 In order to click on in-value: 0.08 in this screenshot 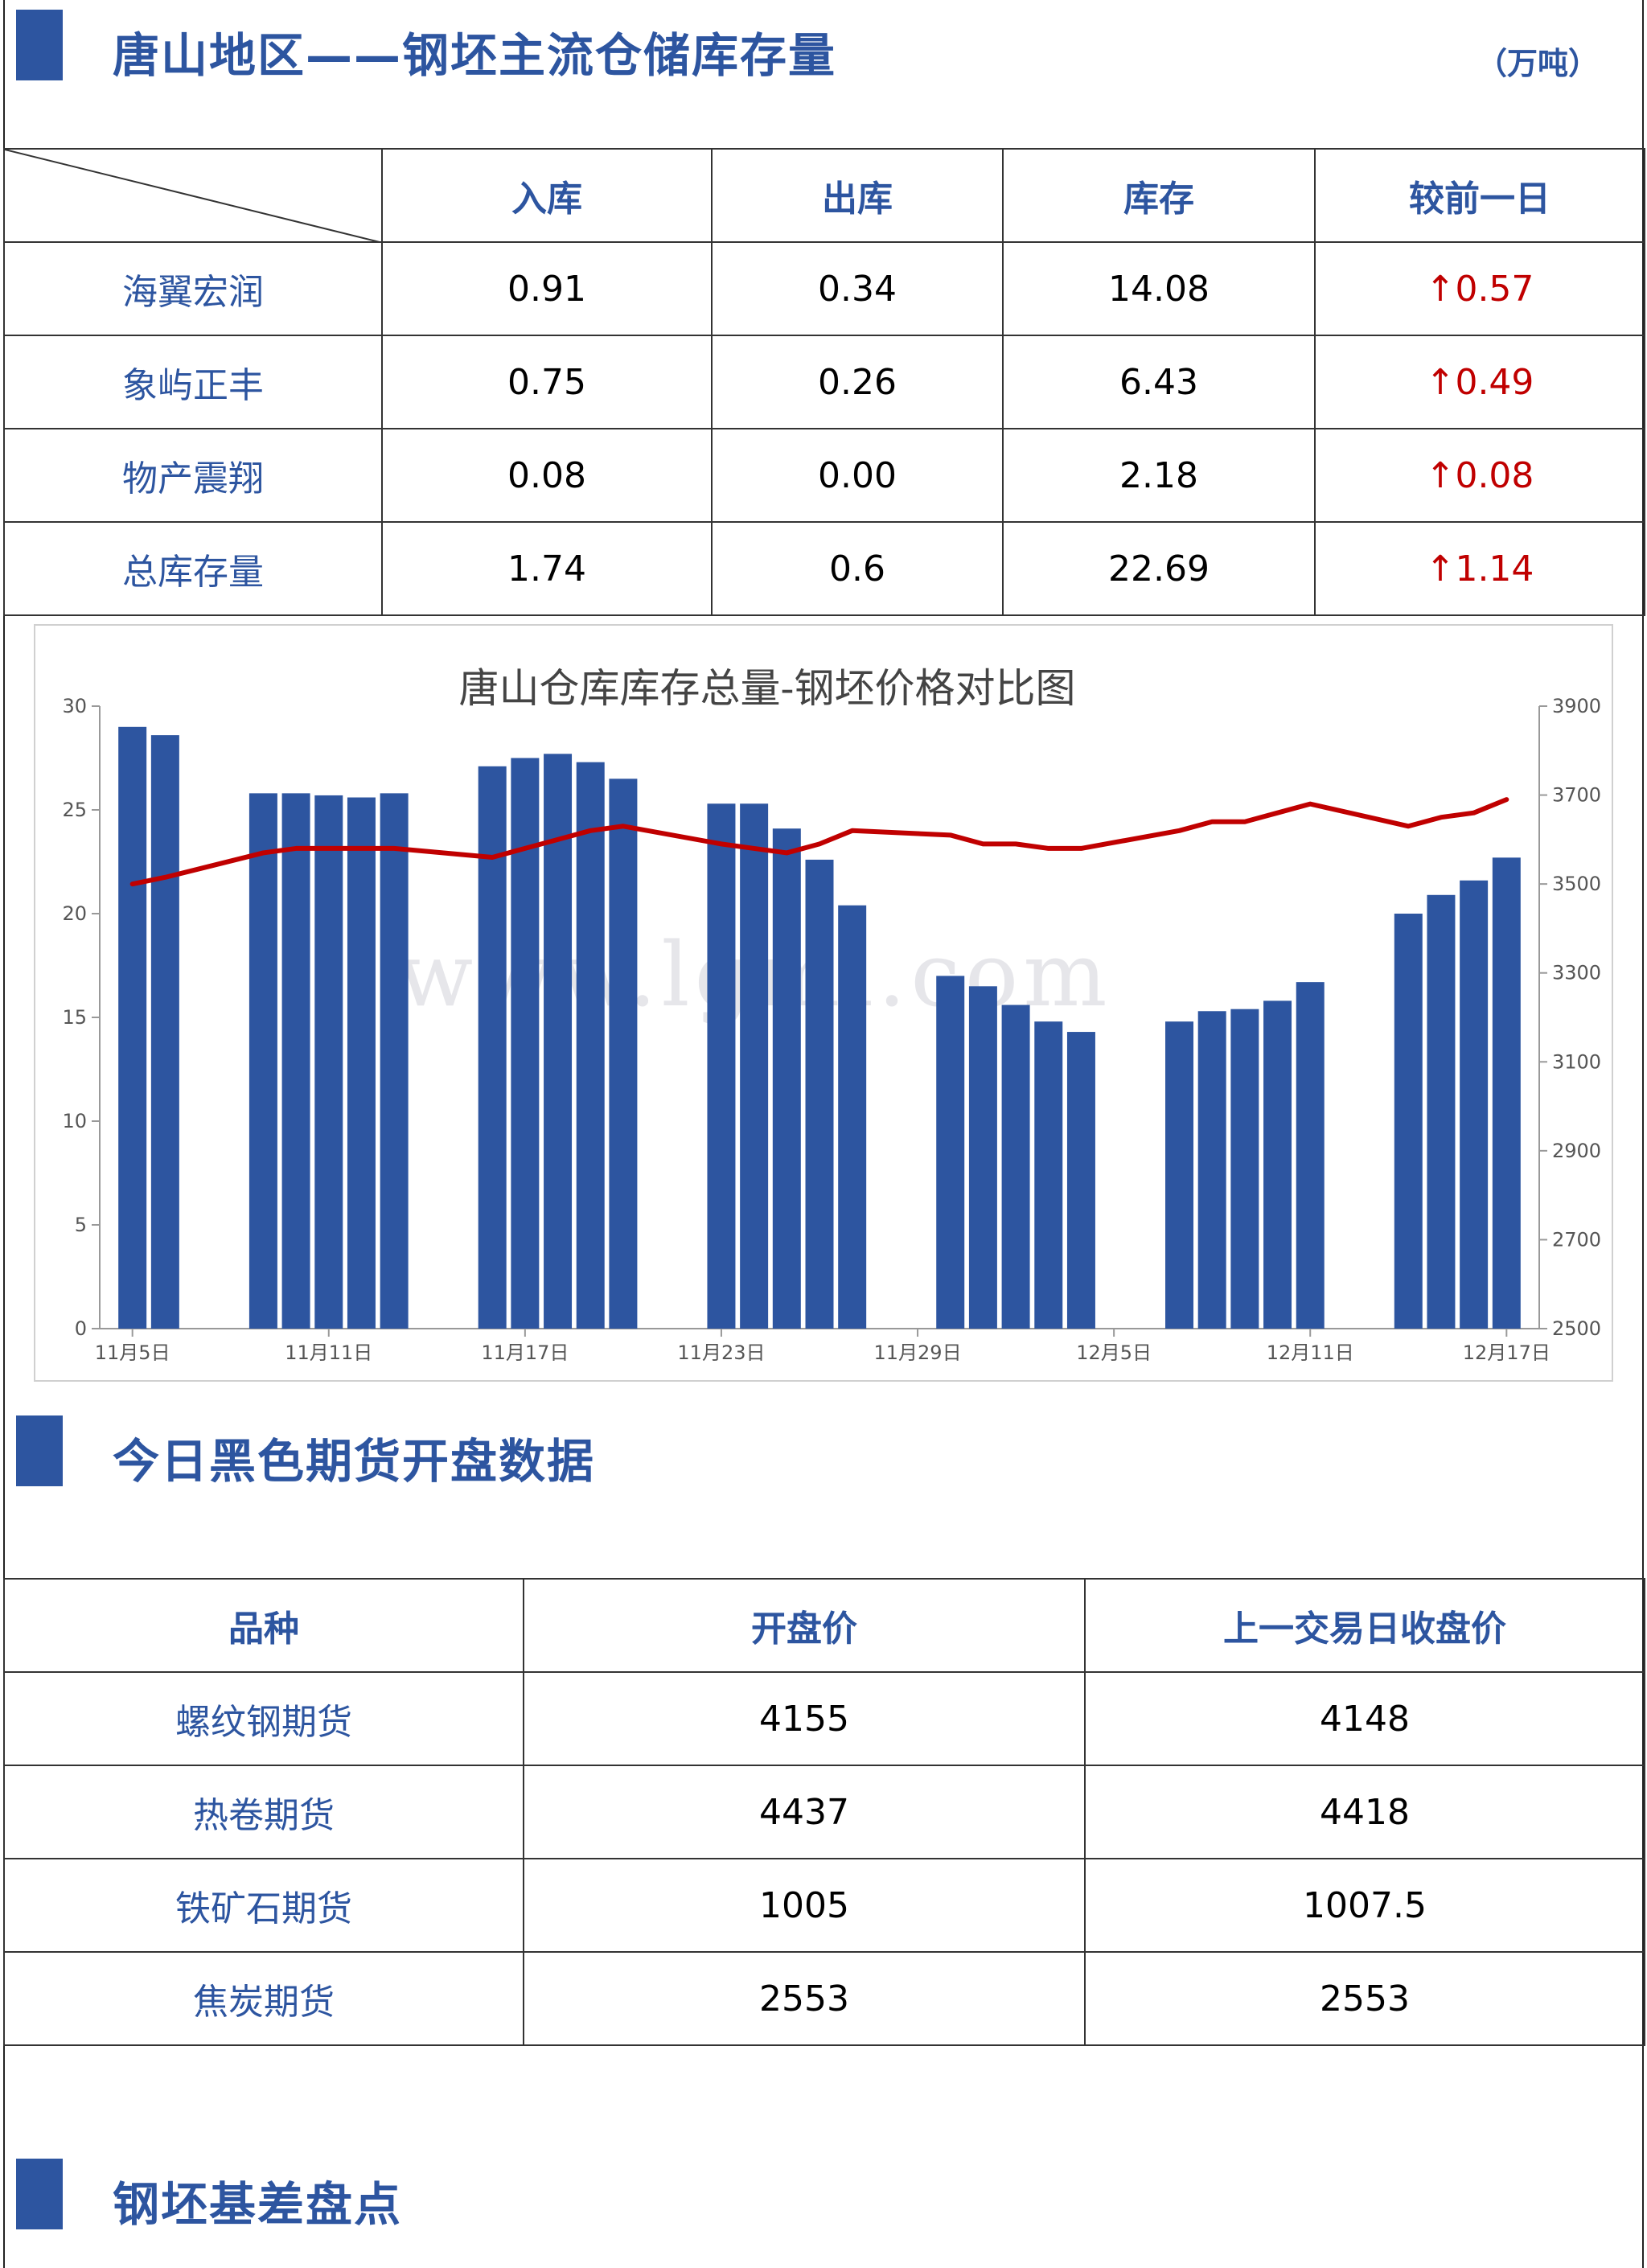, I will do `click(547, 476)`.